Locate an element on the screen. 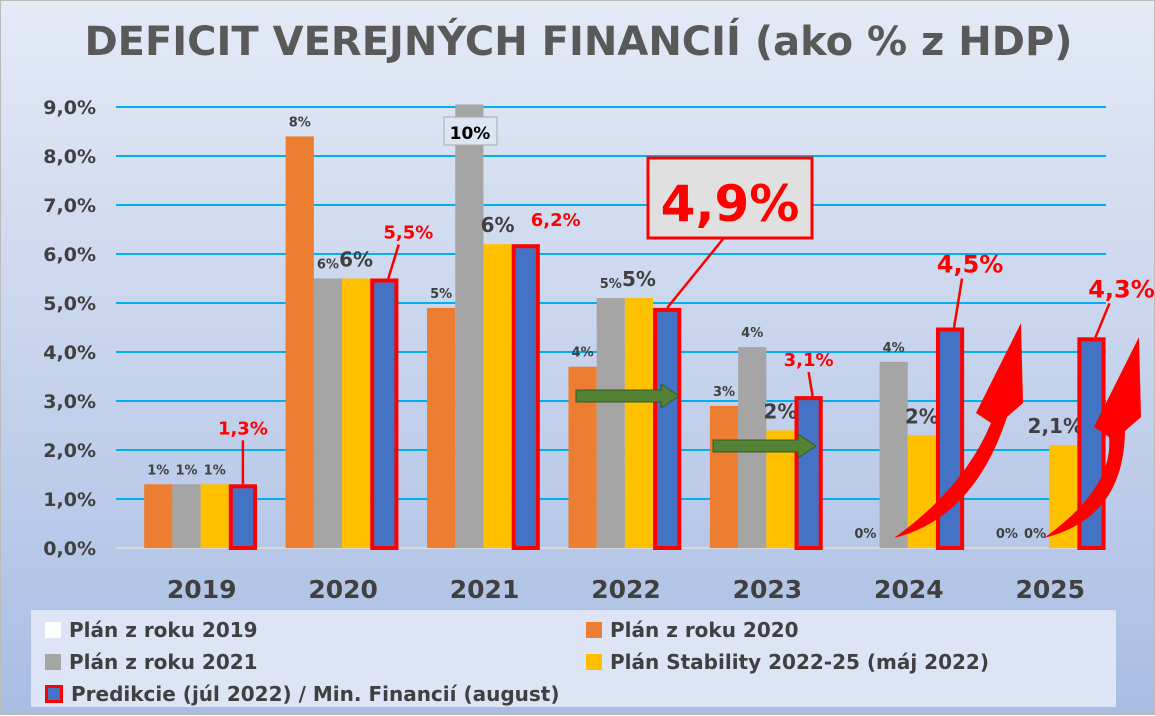  callout-box is located at coordinates (730, 198).